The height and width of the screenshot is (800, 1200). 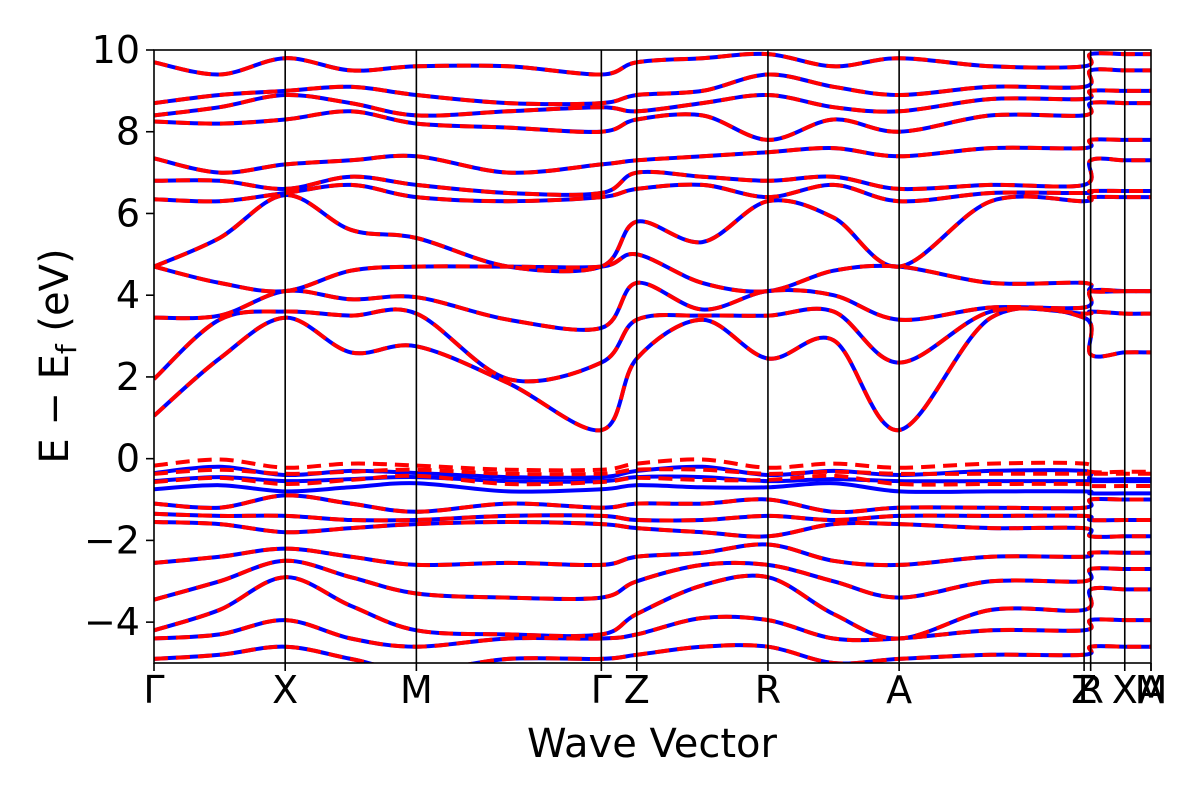 I want to click on y-tick-label: 0, so click(x=128, y=459).